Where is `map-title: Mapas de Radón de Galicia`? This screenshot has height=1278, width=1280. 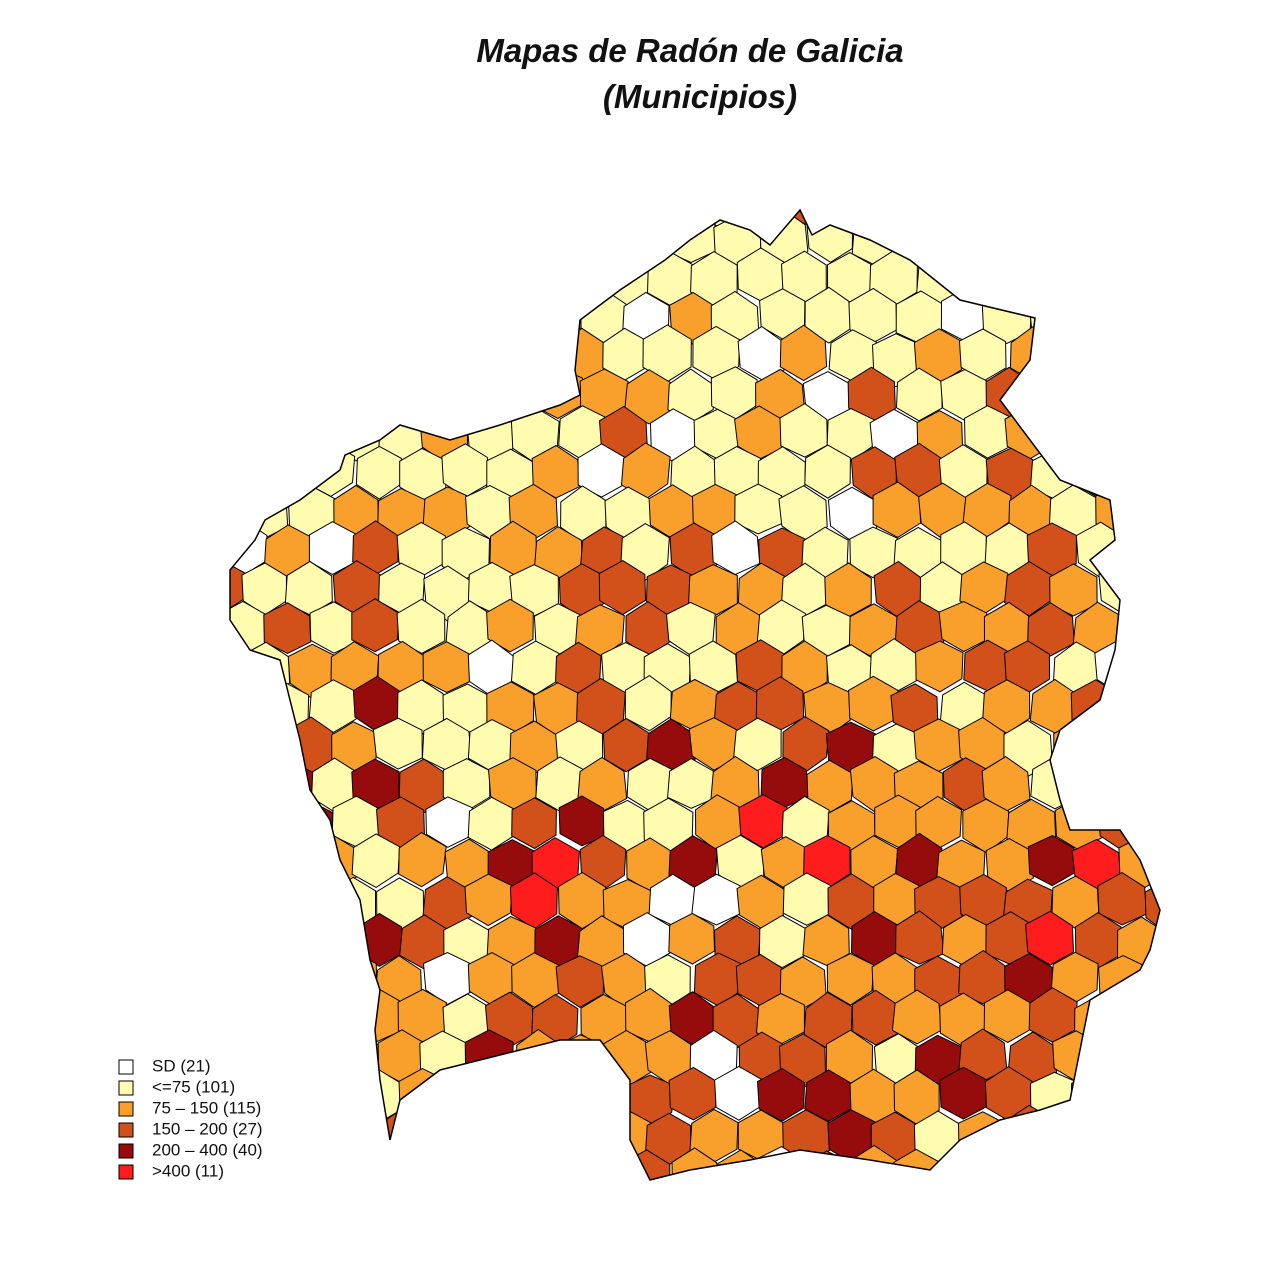
map-title: Mapas de Radón de Galicia is located at coordinates (689, 50).